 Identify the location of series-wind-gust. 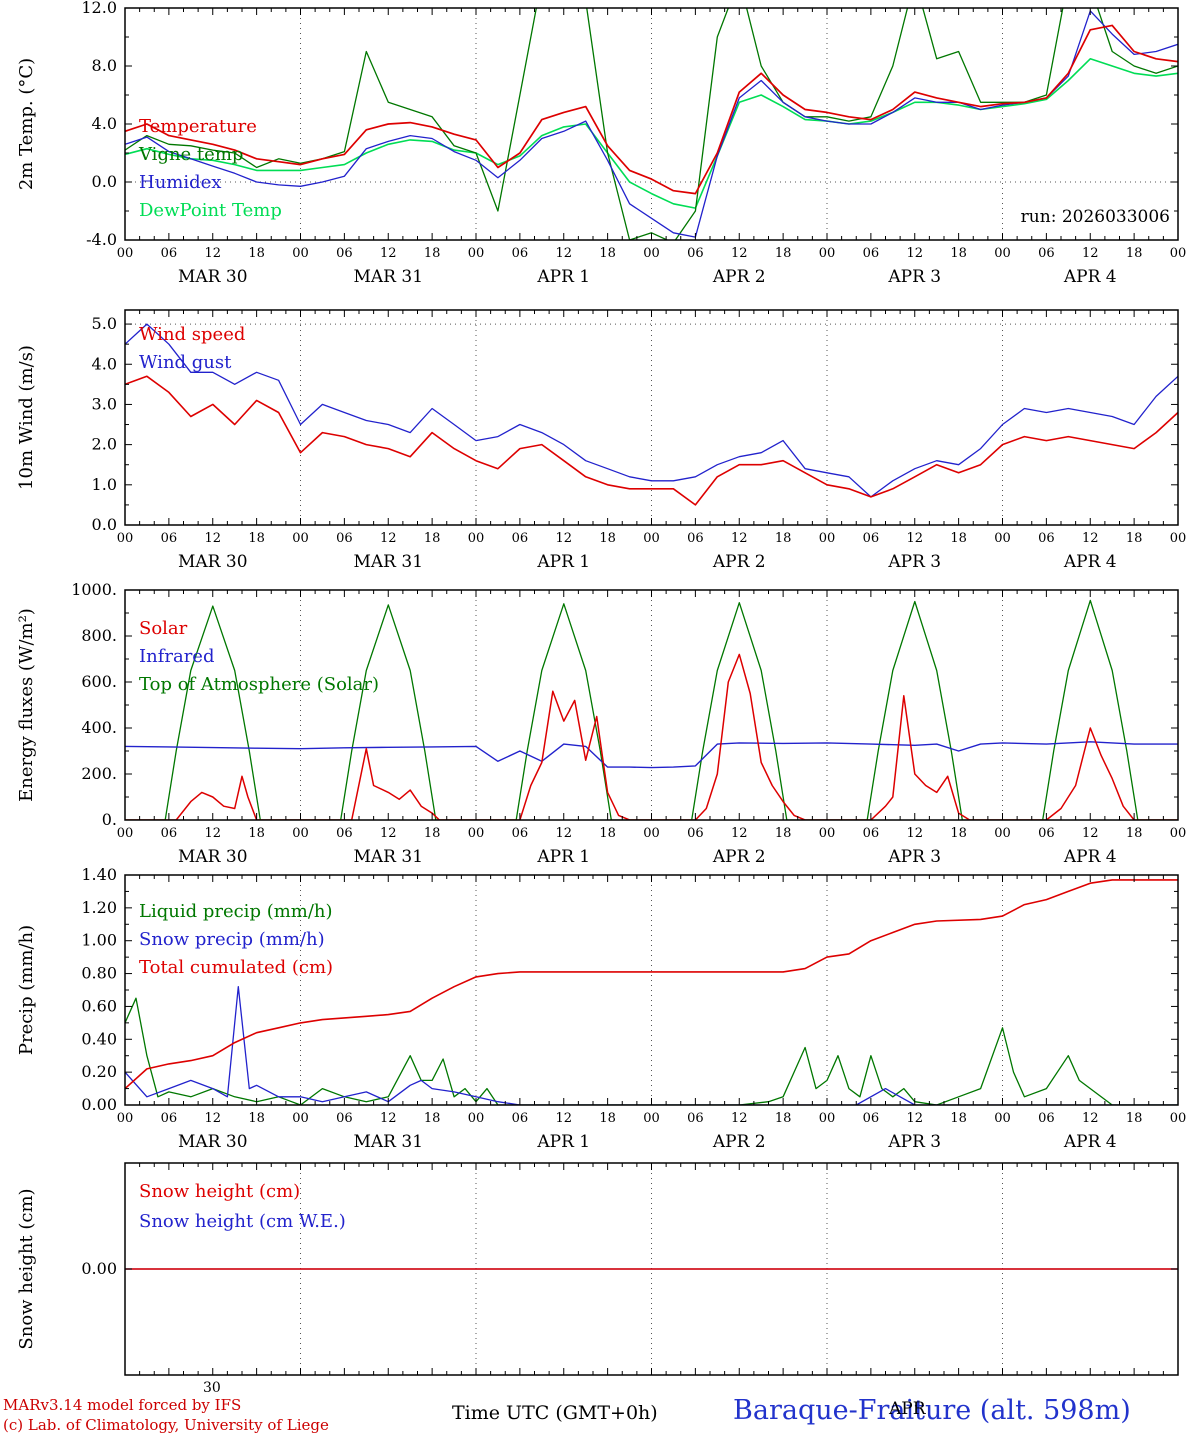
(651, 410).